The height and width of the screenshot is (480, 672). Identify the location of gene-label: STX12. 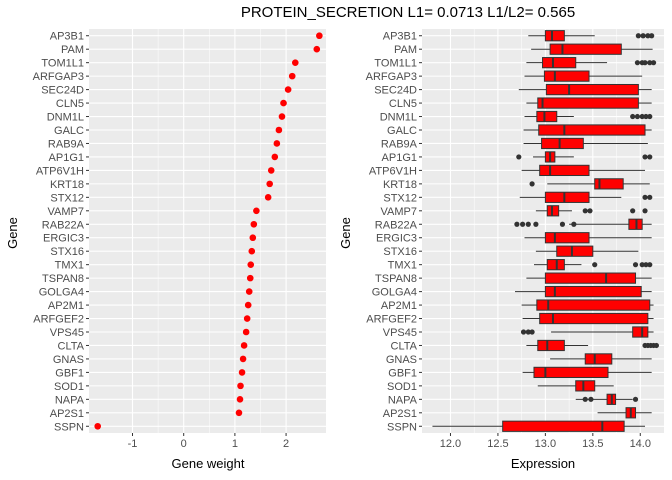
(67, 198).